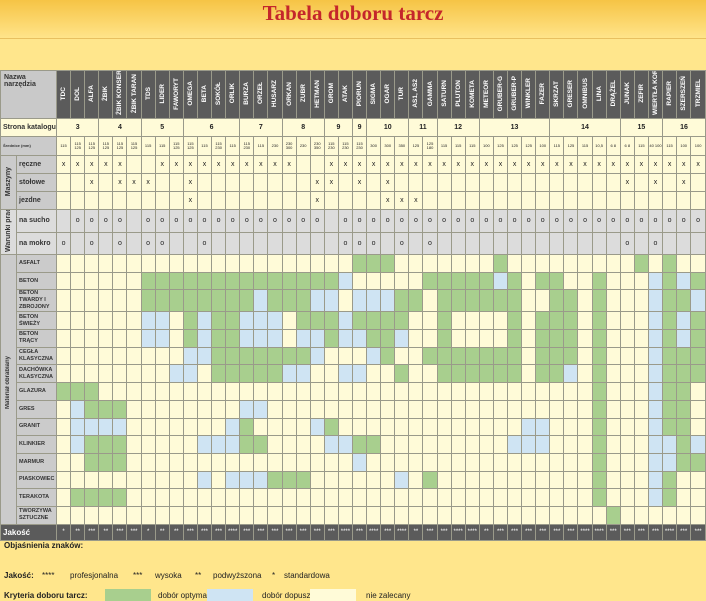  Describe the element at coordinates (655, 146) in the screenshot. I see `diameter: 40 100` at that location.